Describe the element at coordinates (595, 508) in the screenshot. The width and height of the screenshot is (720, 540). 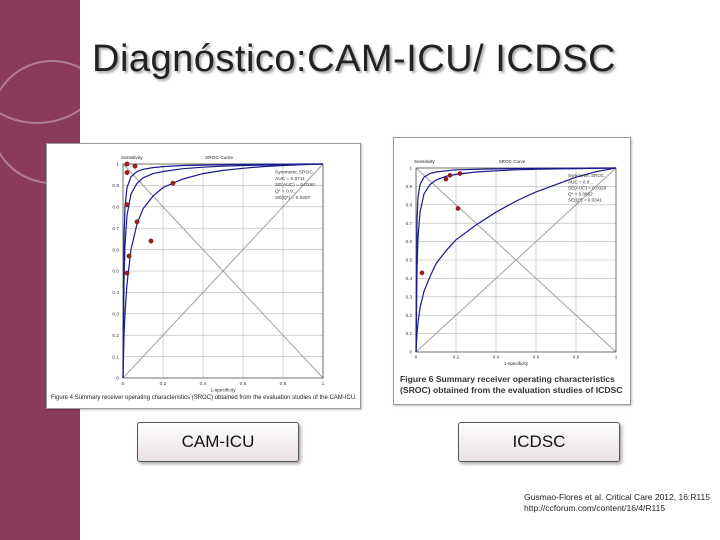
I see `citation-url: http://ccforum.com/content/16/4/R115` at that location.